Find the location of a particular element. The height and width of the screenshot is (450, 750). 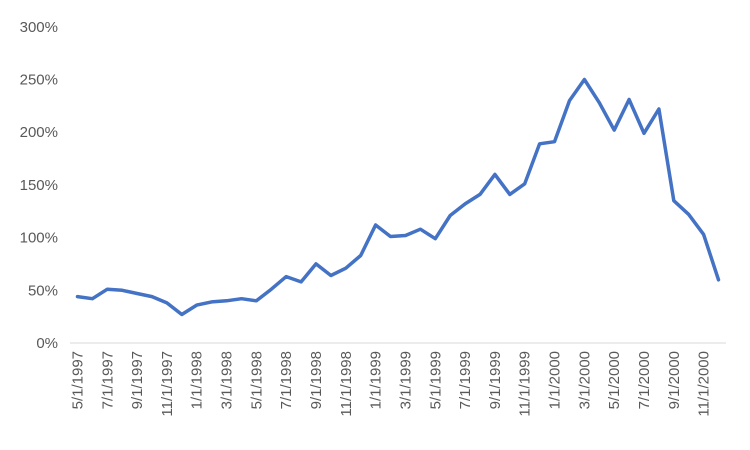

x-axis-tick-label: 9/1/1999 is located at coordinates (495, 380).